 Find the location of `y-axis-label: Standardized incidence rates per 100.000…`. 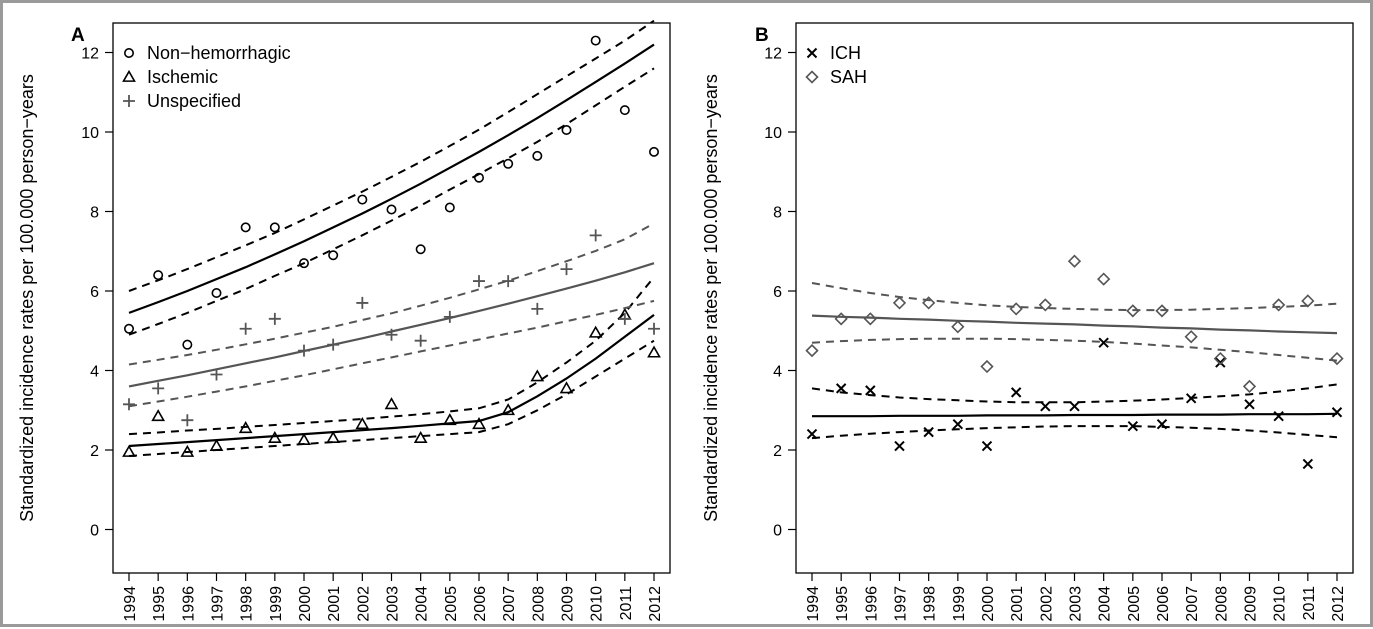

y-axis-label: Standardized incidence rates per 100.000… is located at coordinates (711, 298).